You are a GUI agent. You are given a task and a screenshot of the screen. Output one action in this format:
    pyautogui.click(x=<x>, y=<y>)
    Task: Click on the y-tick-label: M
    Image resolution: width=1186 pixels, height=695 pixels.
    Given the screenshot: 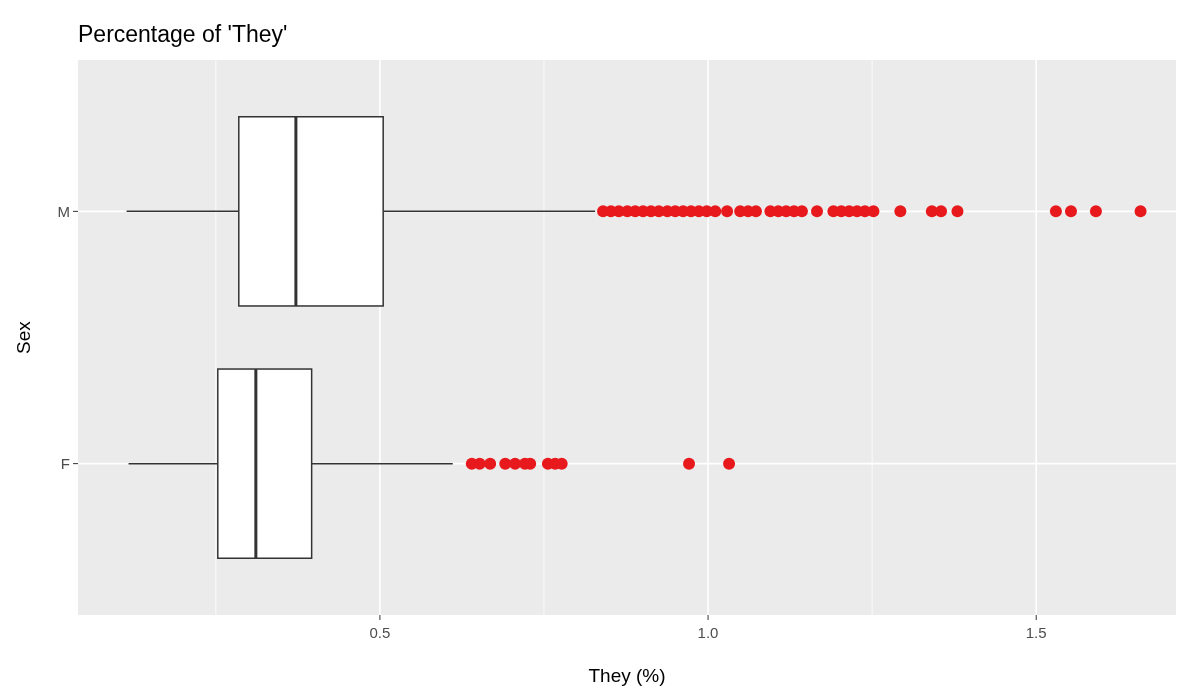 What is the action you would take?
    pyautogui.click(x=63, y=211)
    